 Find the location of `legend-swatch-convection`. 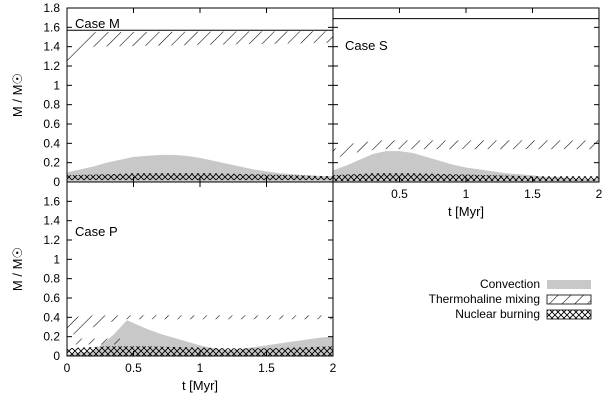

legend-swatch-convection is located at coordinates (569, 284).